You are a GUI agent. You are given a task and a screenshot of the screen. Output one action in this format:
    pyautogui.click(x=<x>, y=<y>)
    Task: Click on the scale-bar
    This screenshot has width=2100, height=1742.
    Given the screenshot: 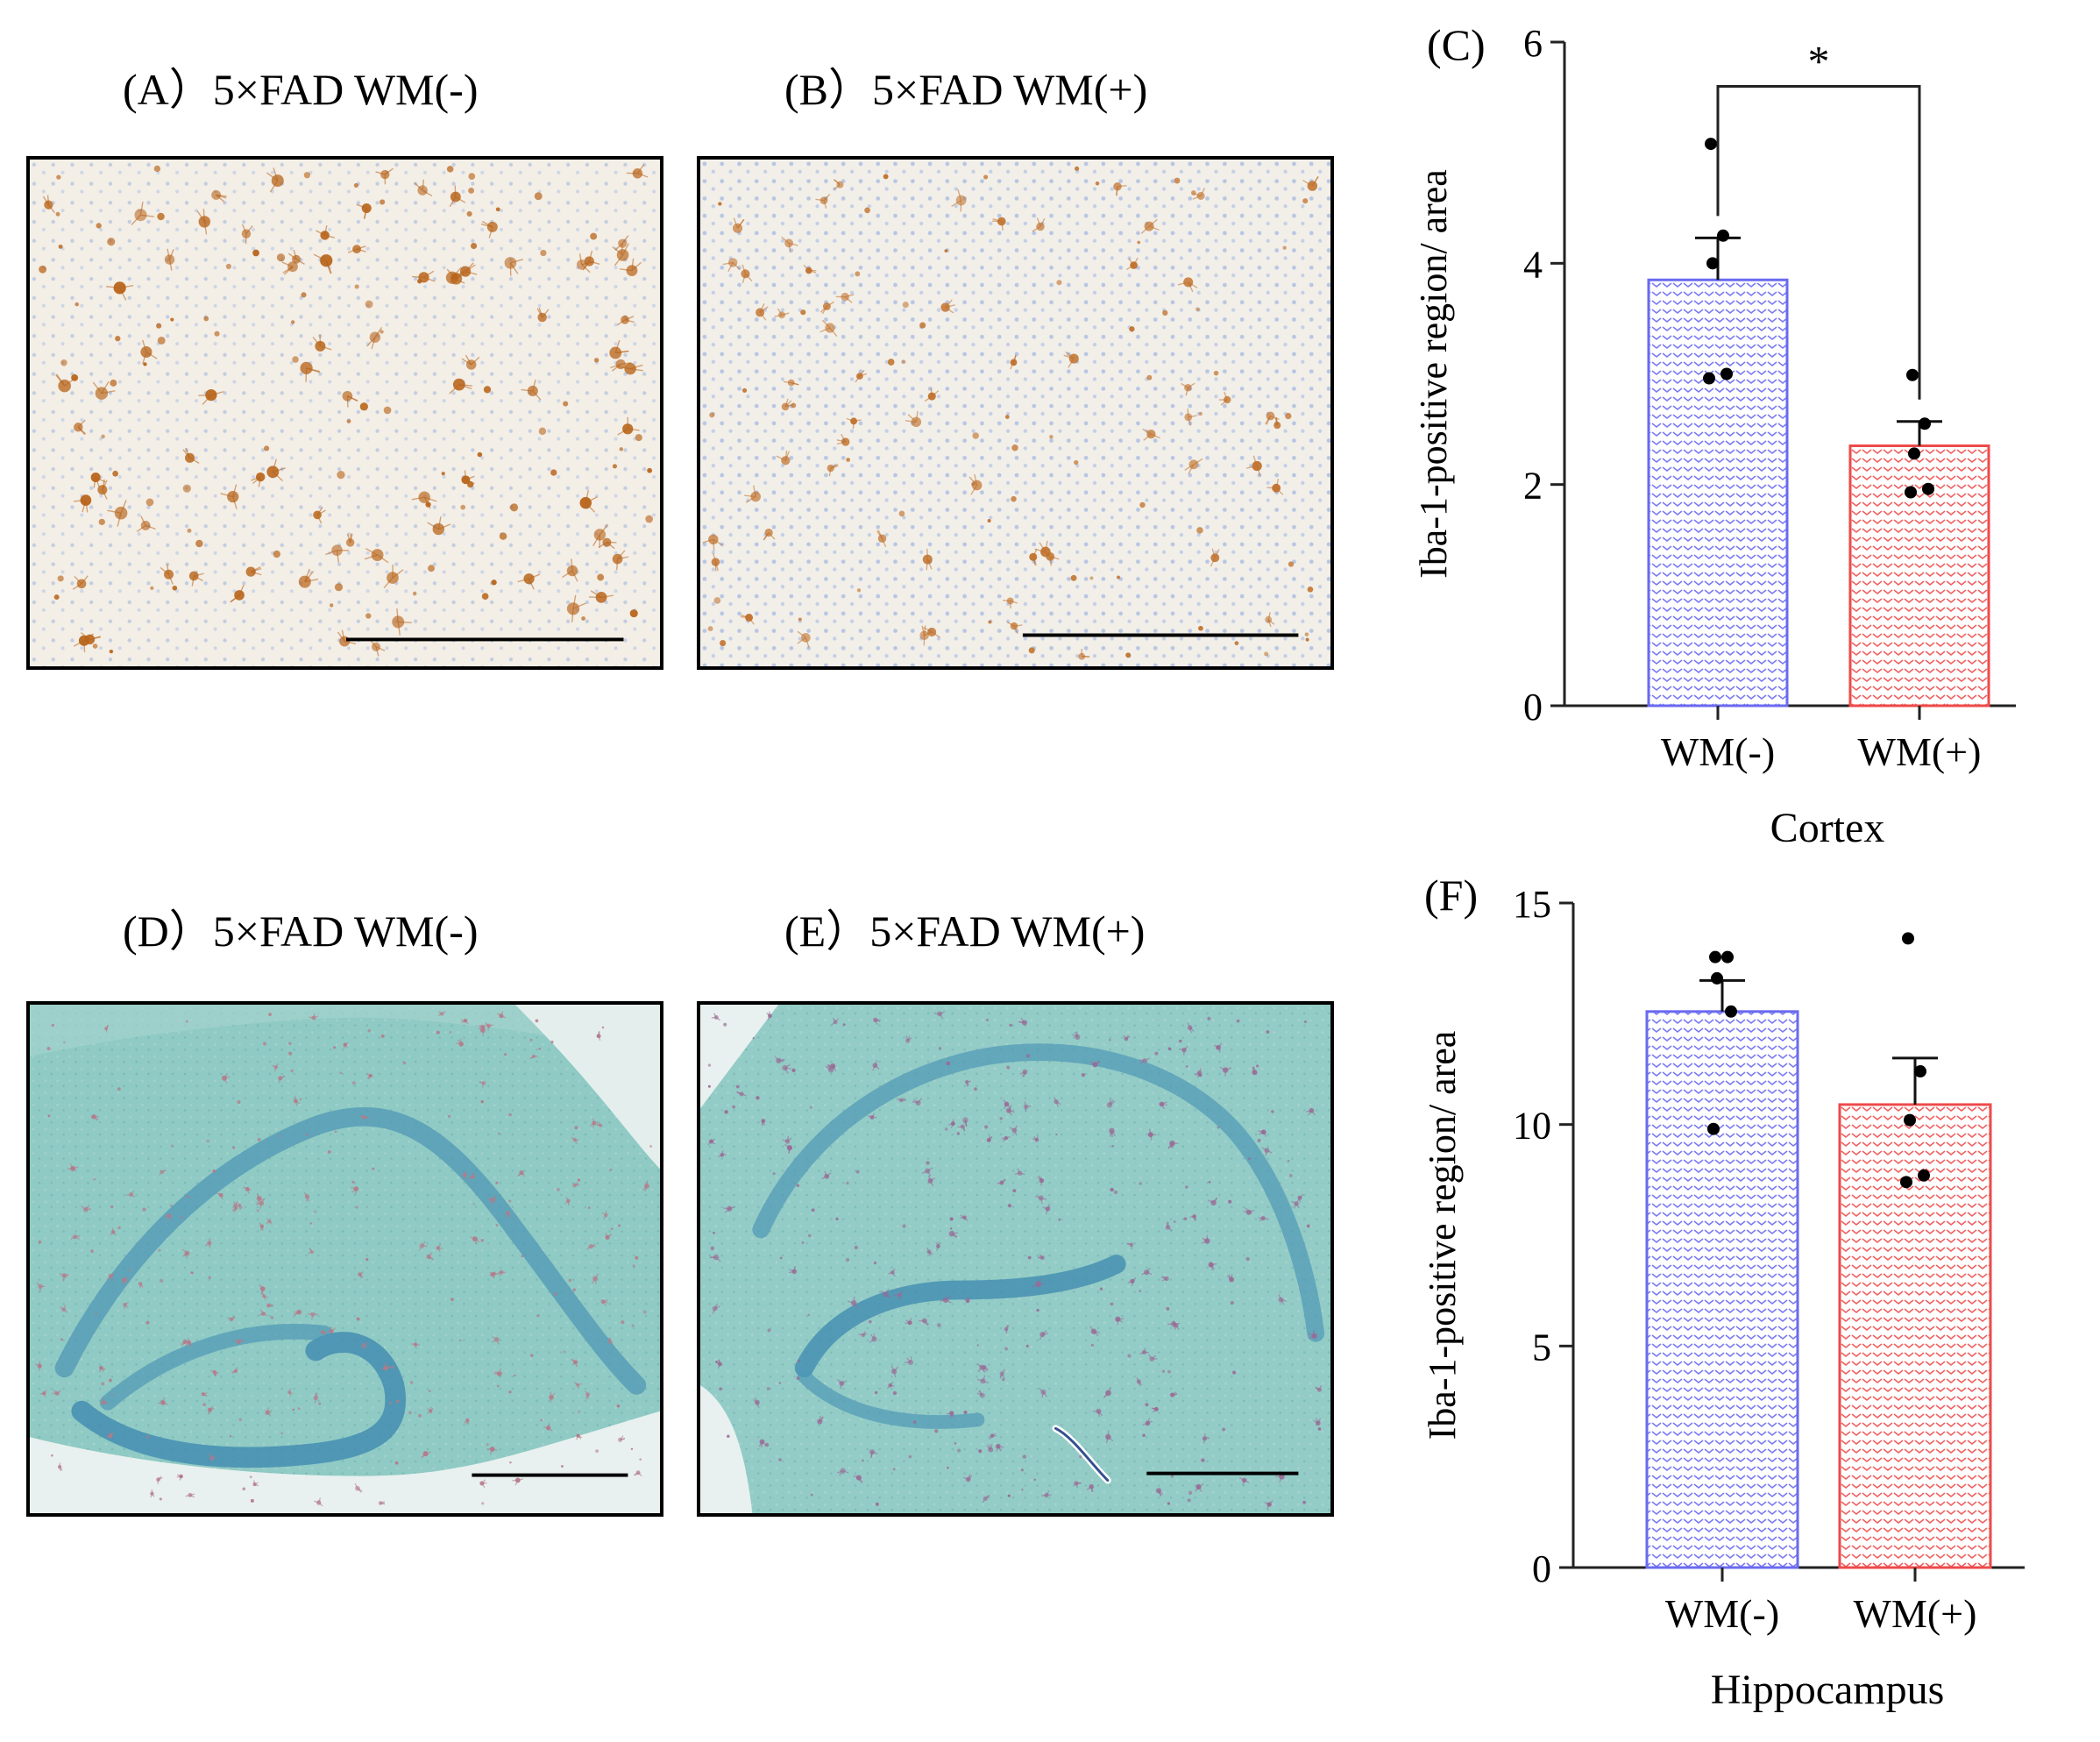 What is the action you would take?
    pyautogui.click(x=550, y=1475)
    